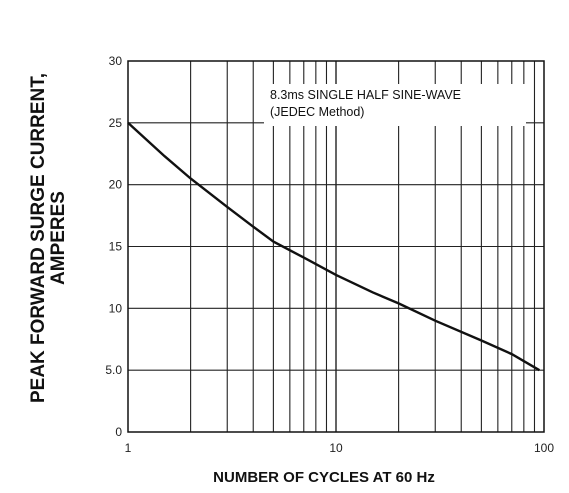 Image resolution: width=569 pixels, height=493 pixels. Describe the element at coordinates (324, 477) in the screenshot. I see `x-axis-label: NUMBER OF CYCLES AT 60 Hz` at that location.